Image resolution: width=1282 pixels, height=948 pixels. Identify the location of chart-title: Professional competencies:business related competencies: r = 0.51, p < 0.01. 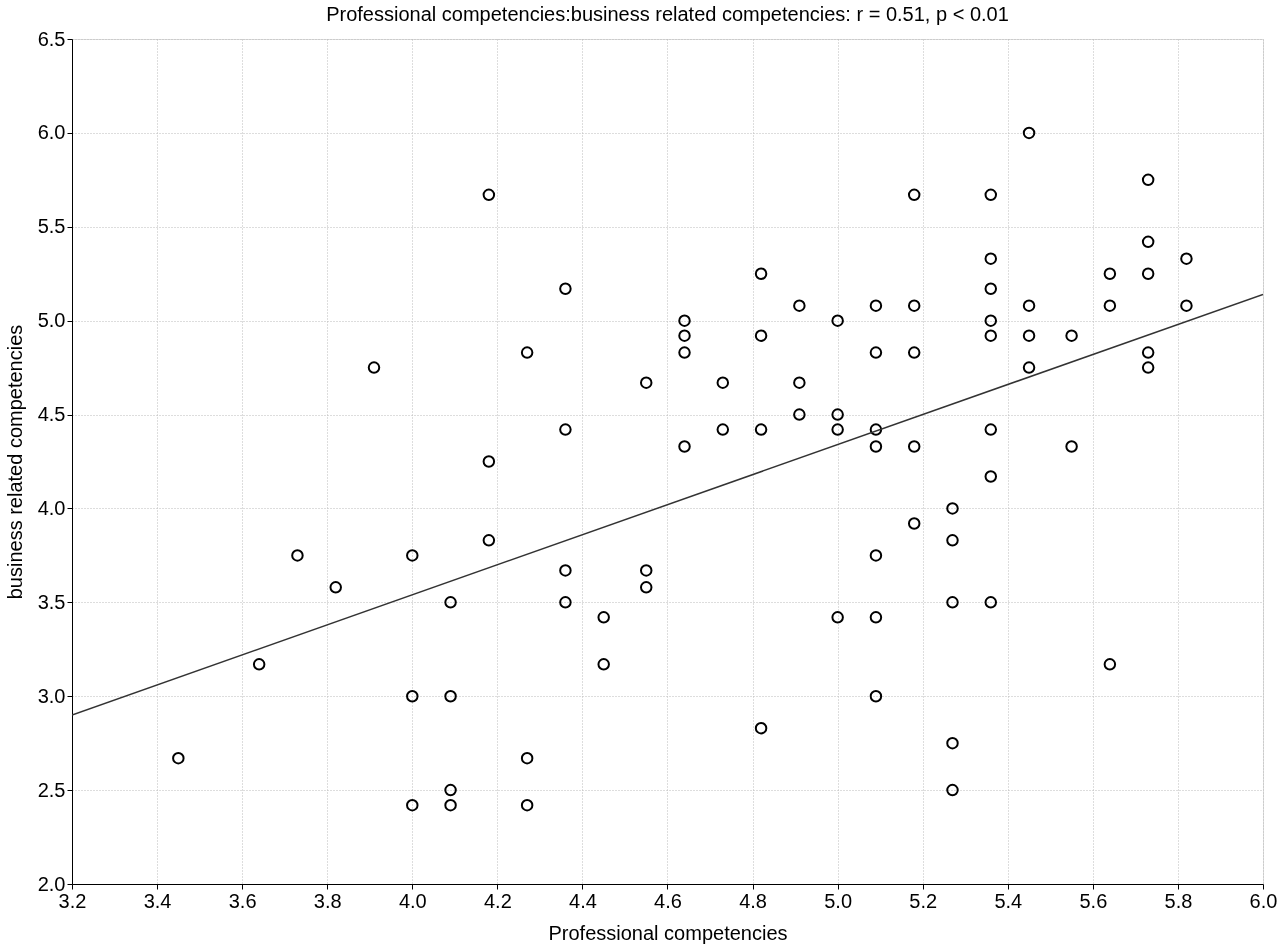
(667, 14).